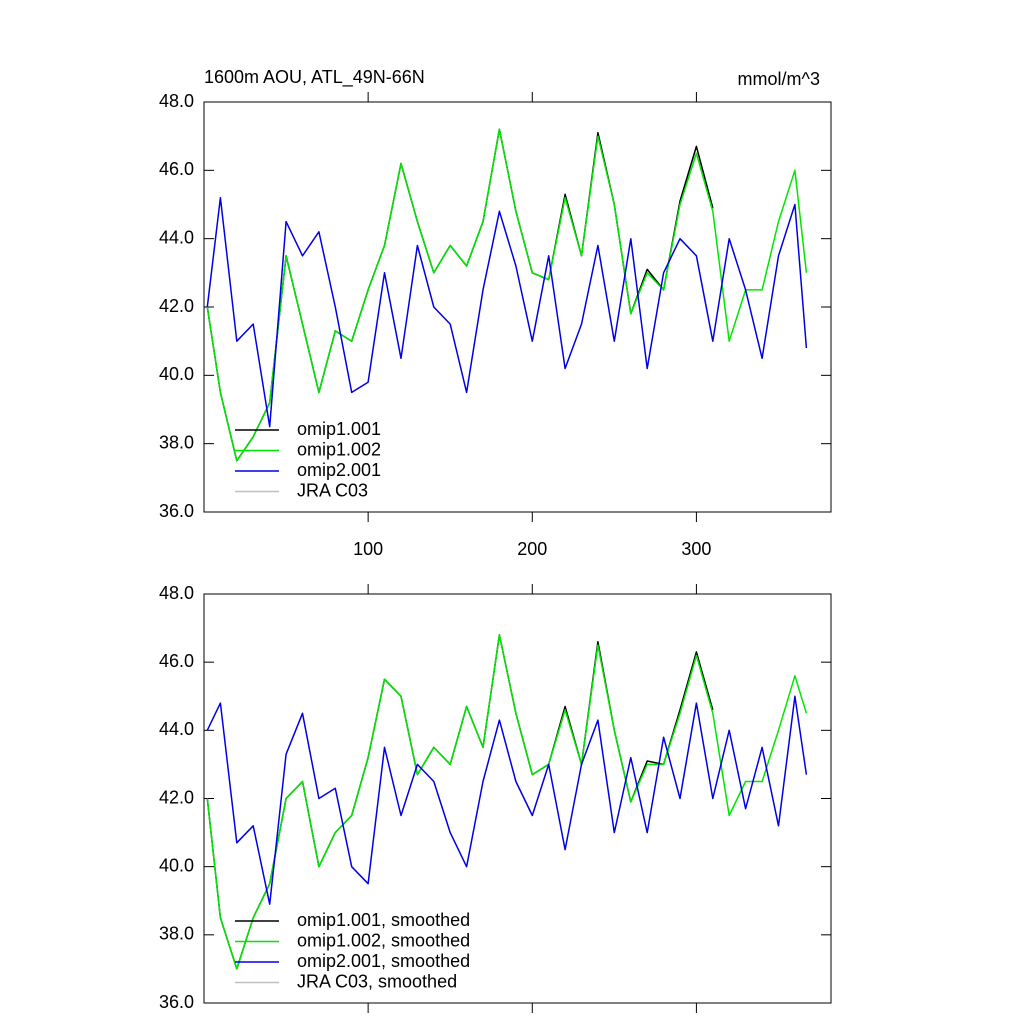 This screenshot has width=1024, height=1029. What do you see at coordinates (383, 961) in the screenshot?
I see `legend-label: omip2.001, smoothed` at bounding box center [383, 961].